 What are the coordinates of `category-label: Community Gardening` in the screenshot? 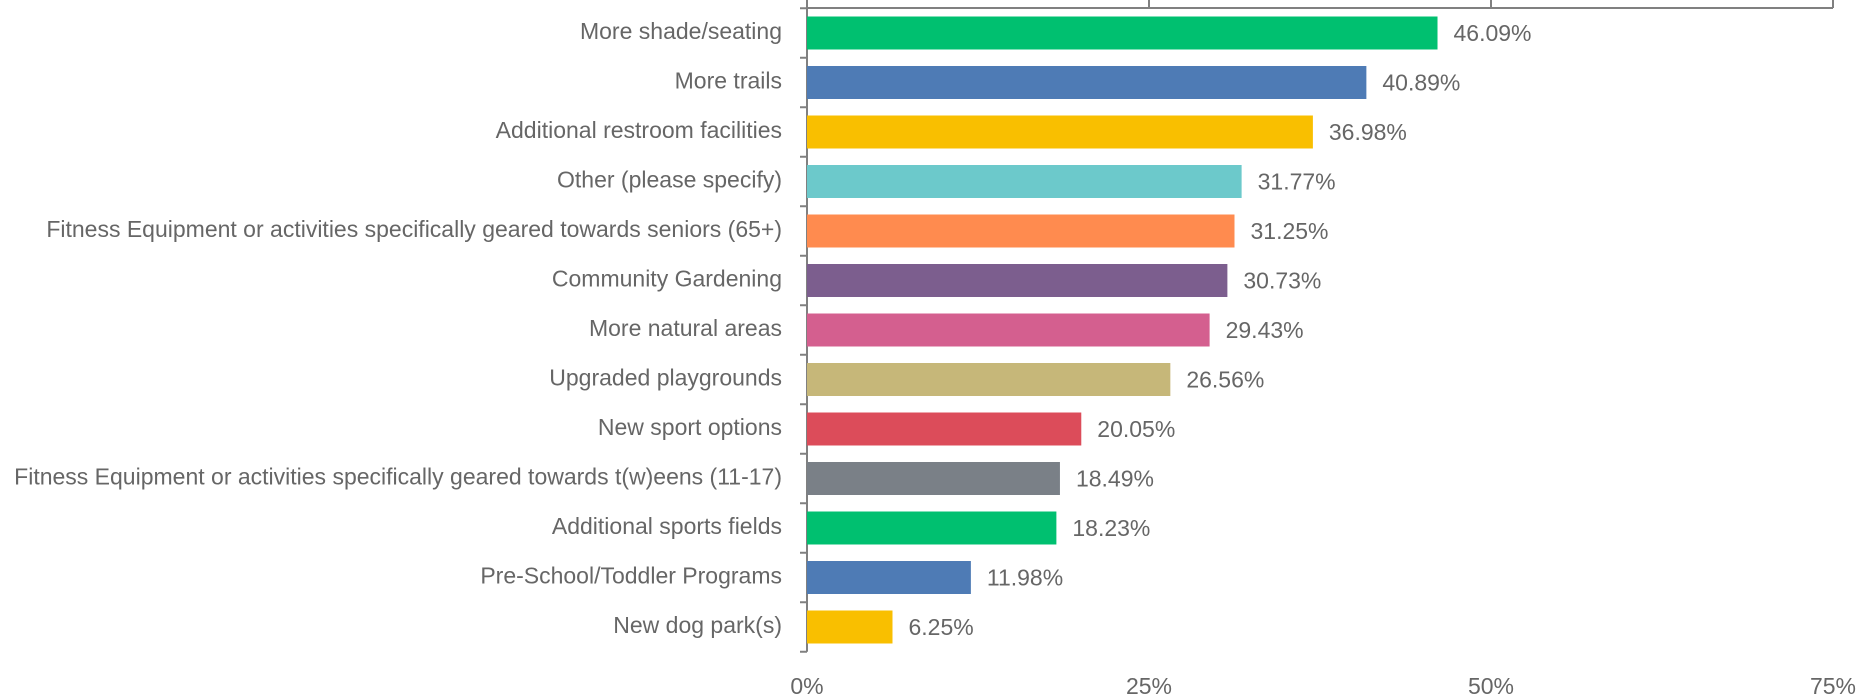 It's located at (667, 279).